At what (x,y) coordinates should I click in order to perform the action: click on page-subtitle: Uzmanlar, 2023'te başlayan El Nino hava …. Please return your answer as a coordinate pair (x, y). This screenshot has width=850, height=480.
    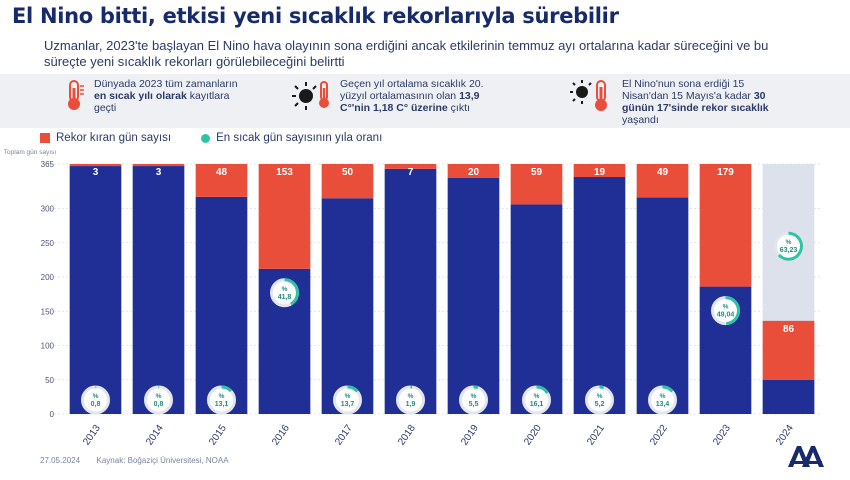
    Looking at the image, I should click on (406, 53).